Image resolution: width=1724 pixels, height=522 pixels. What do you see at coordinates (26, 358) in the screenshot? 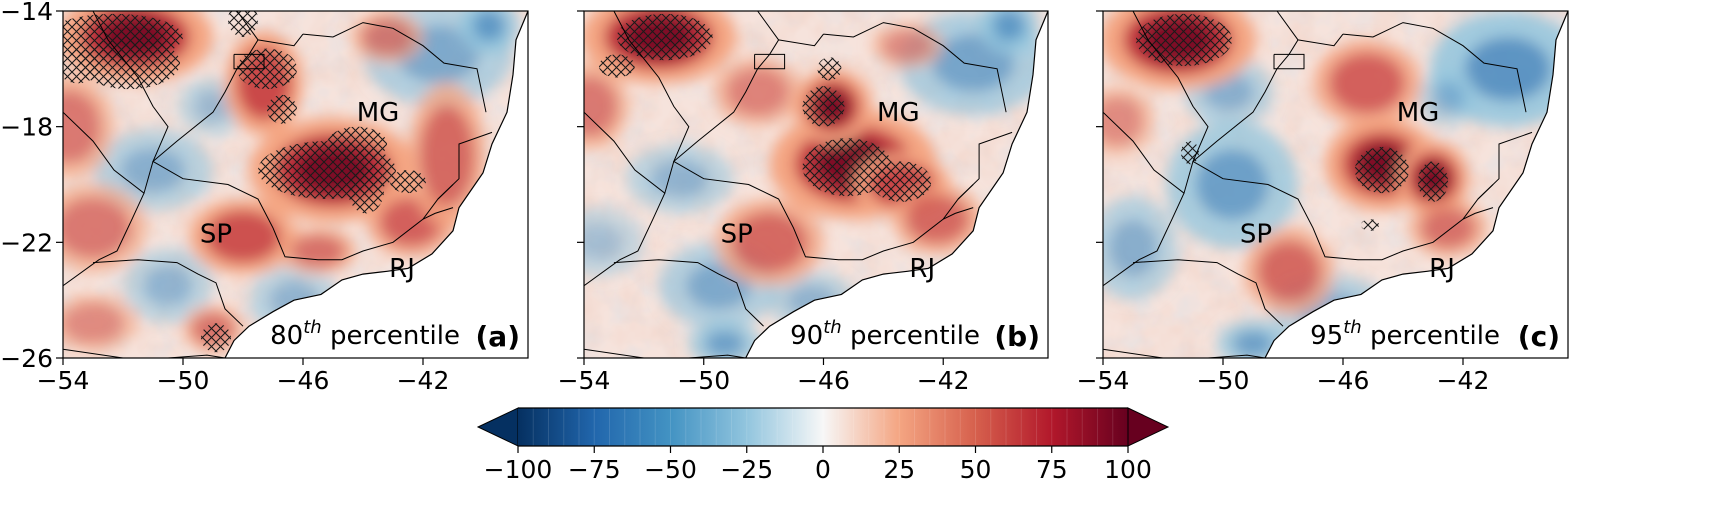
I see `y-tick-label: −26` at bounding box center [26, 358].